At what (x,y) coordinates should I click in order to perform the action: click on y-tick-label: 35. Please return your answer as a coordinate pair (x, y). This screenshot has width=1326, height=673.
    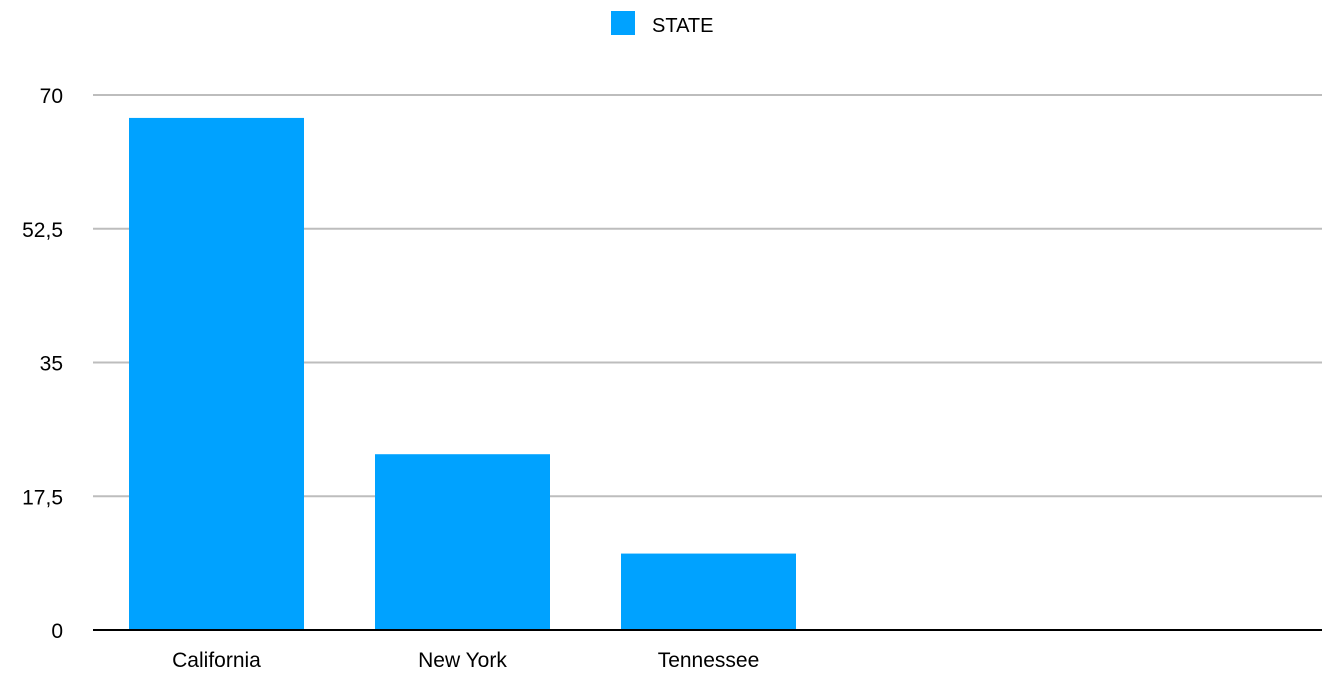
    Looking at the image, I should click on (51, 364).